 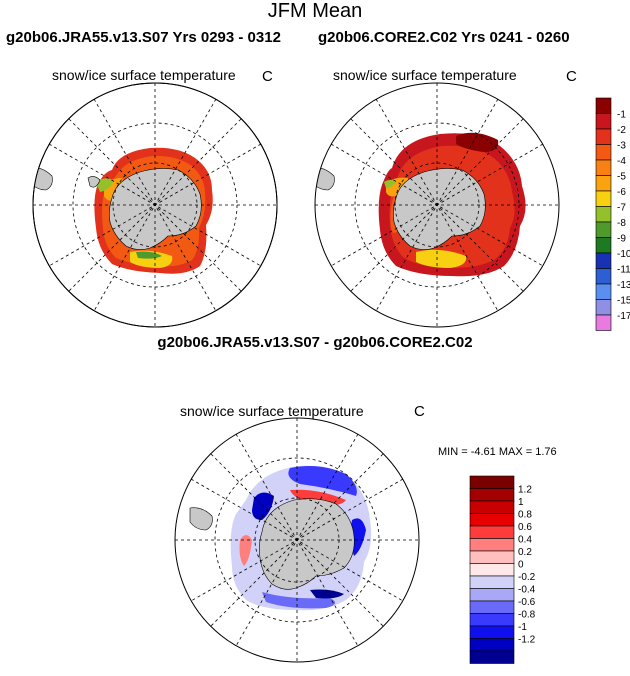 I want to click on colorbar-tick-label: -1.2, so click(x=527, y=640).